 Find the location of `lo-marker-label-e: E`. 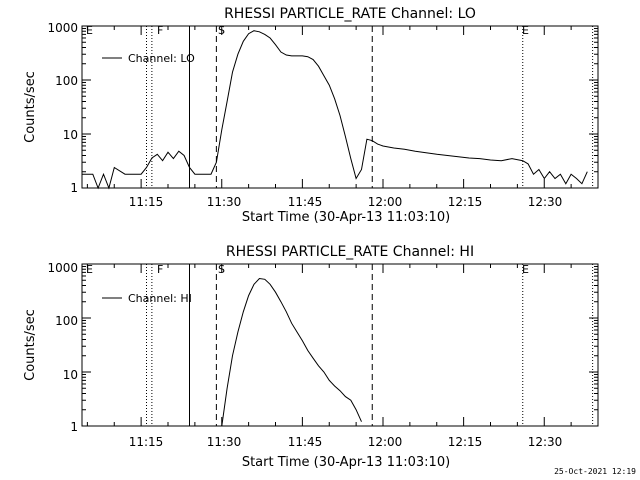

lo-marker-label-e: E is located at coordinates (525, 30).